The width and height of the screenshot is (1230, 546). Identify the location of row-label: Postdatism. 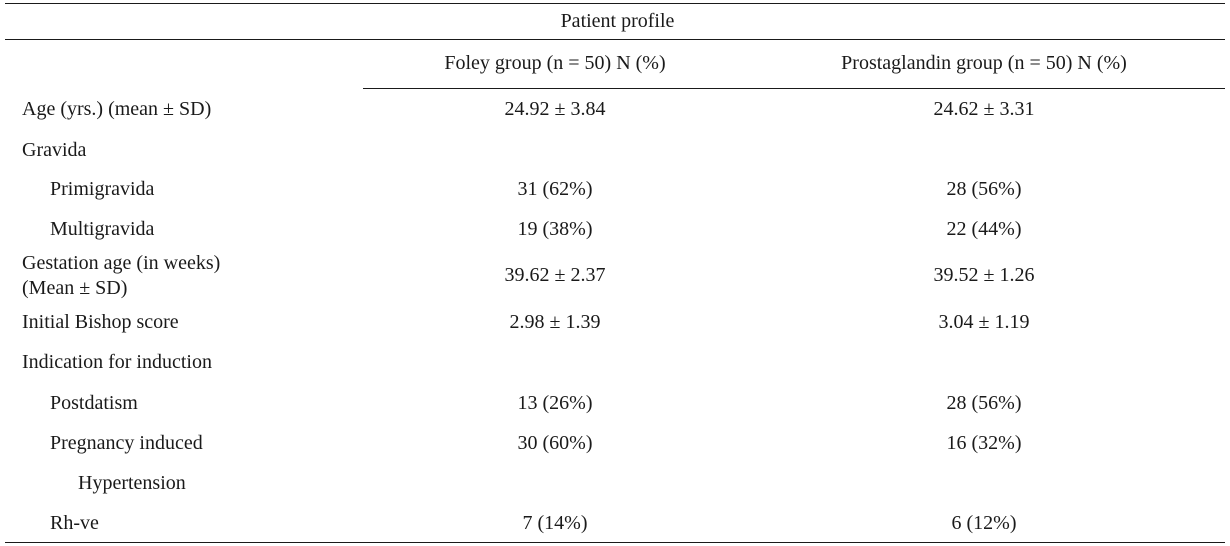
(94, 403).